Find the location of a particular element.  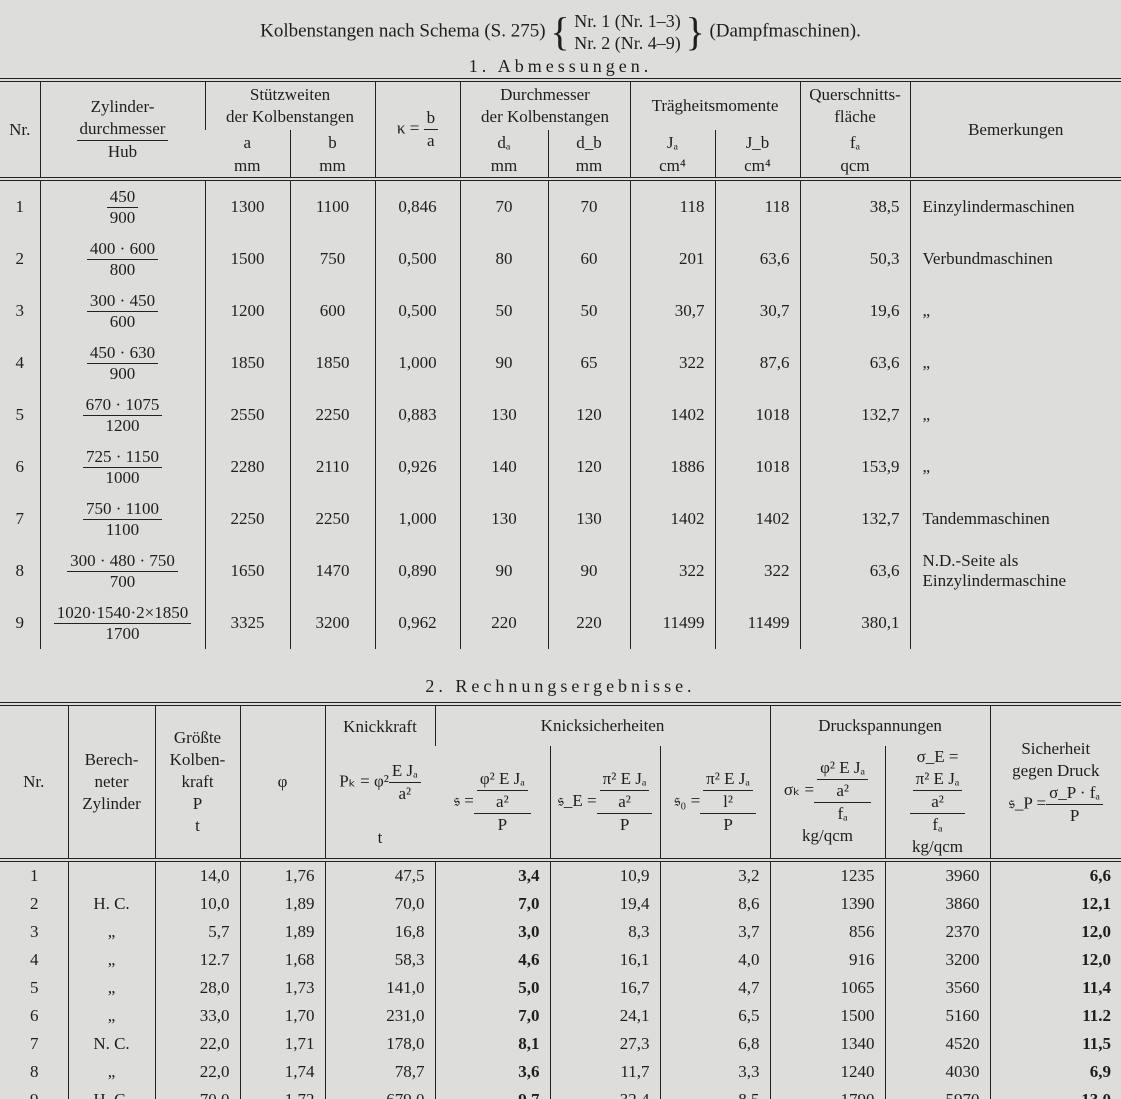

cell-fa: 380,1 is located at coordinates (854, 623).